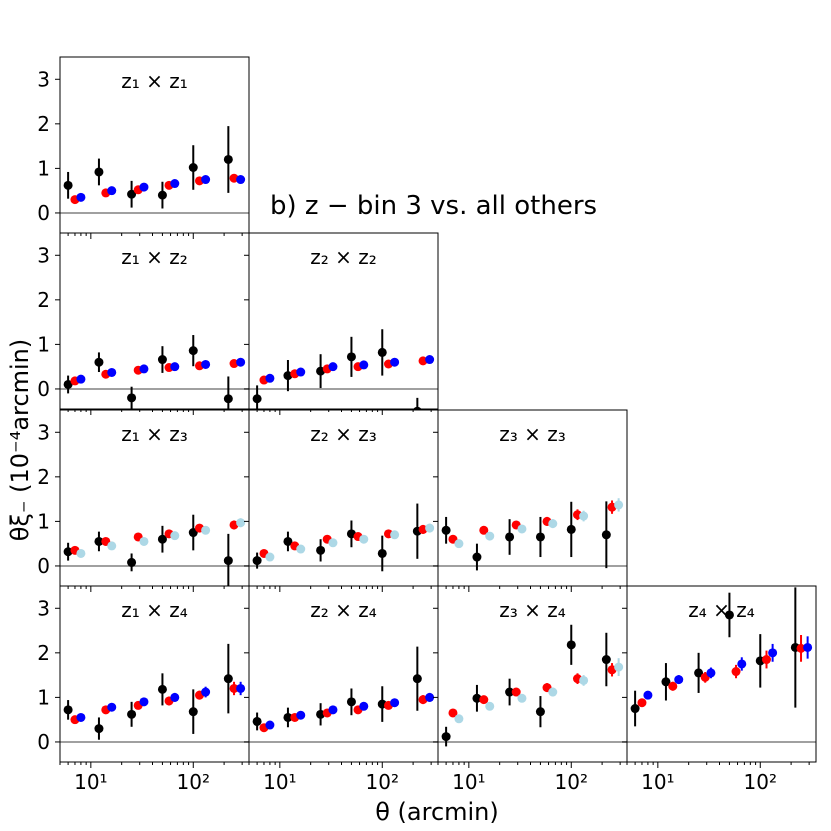 This screenshot has width=831, height=831. What do you see at coordinates (532, 610) in the screenshot?
I see `panel-title: z₃ × z₄` at bounding box center [532, 610].